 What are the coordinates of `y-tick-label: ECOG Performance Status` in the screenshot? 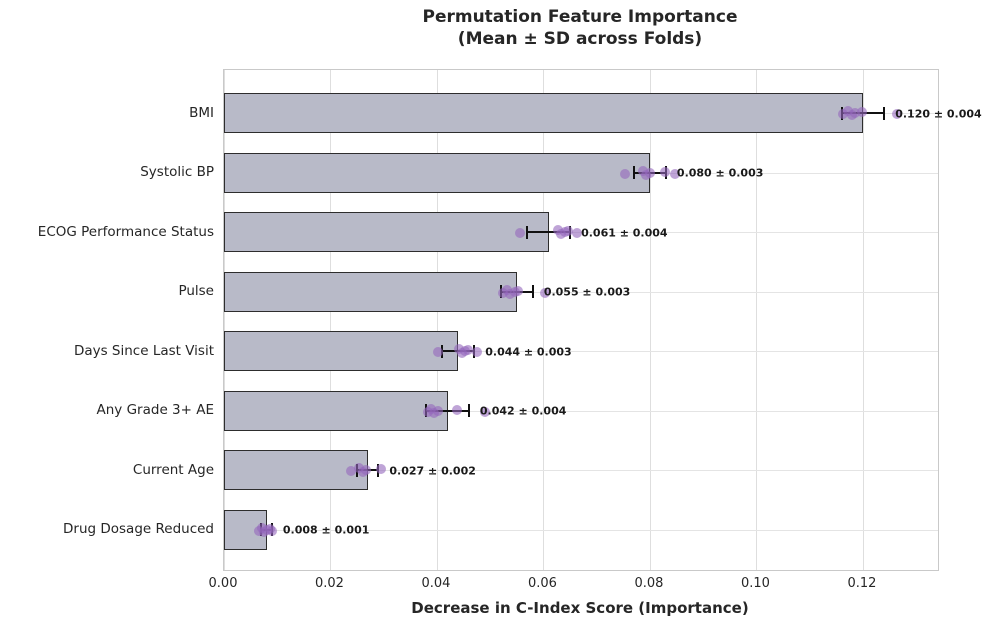 It's located at (125, 231).